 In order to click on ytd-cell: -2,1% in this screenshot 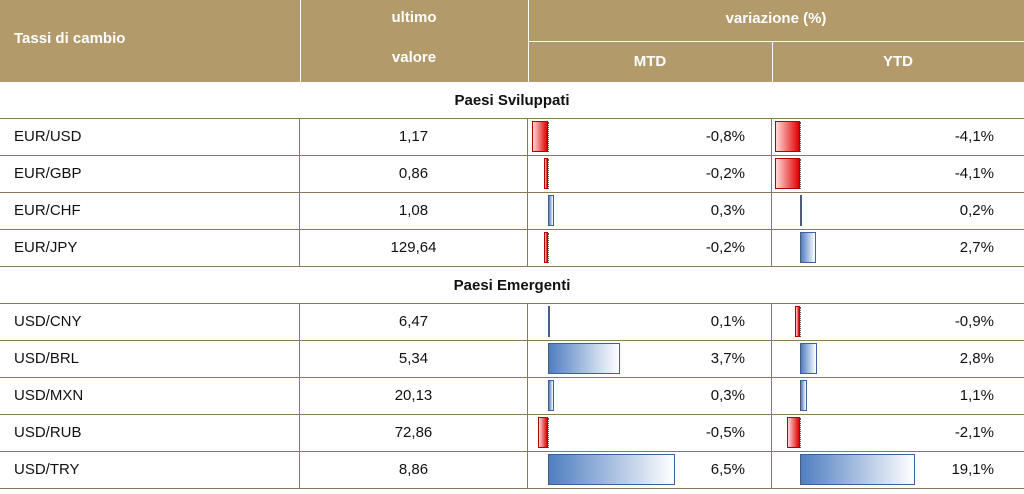, I will do `click(898, 433)`.